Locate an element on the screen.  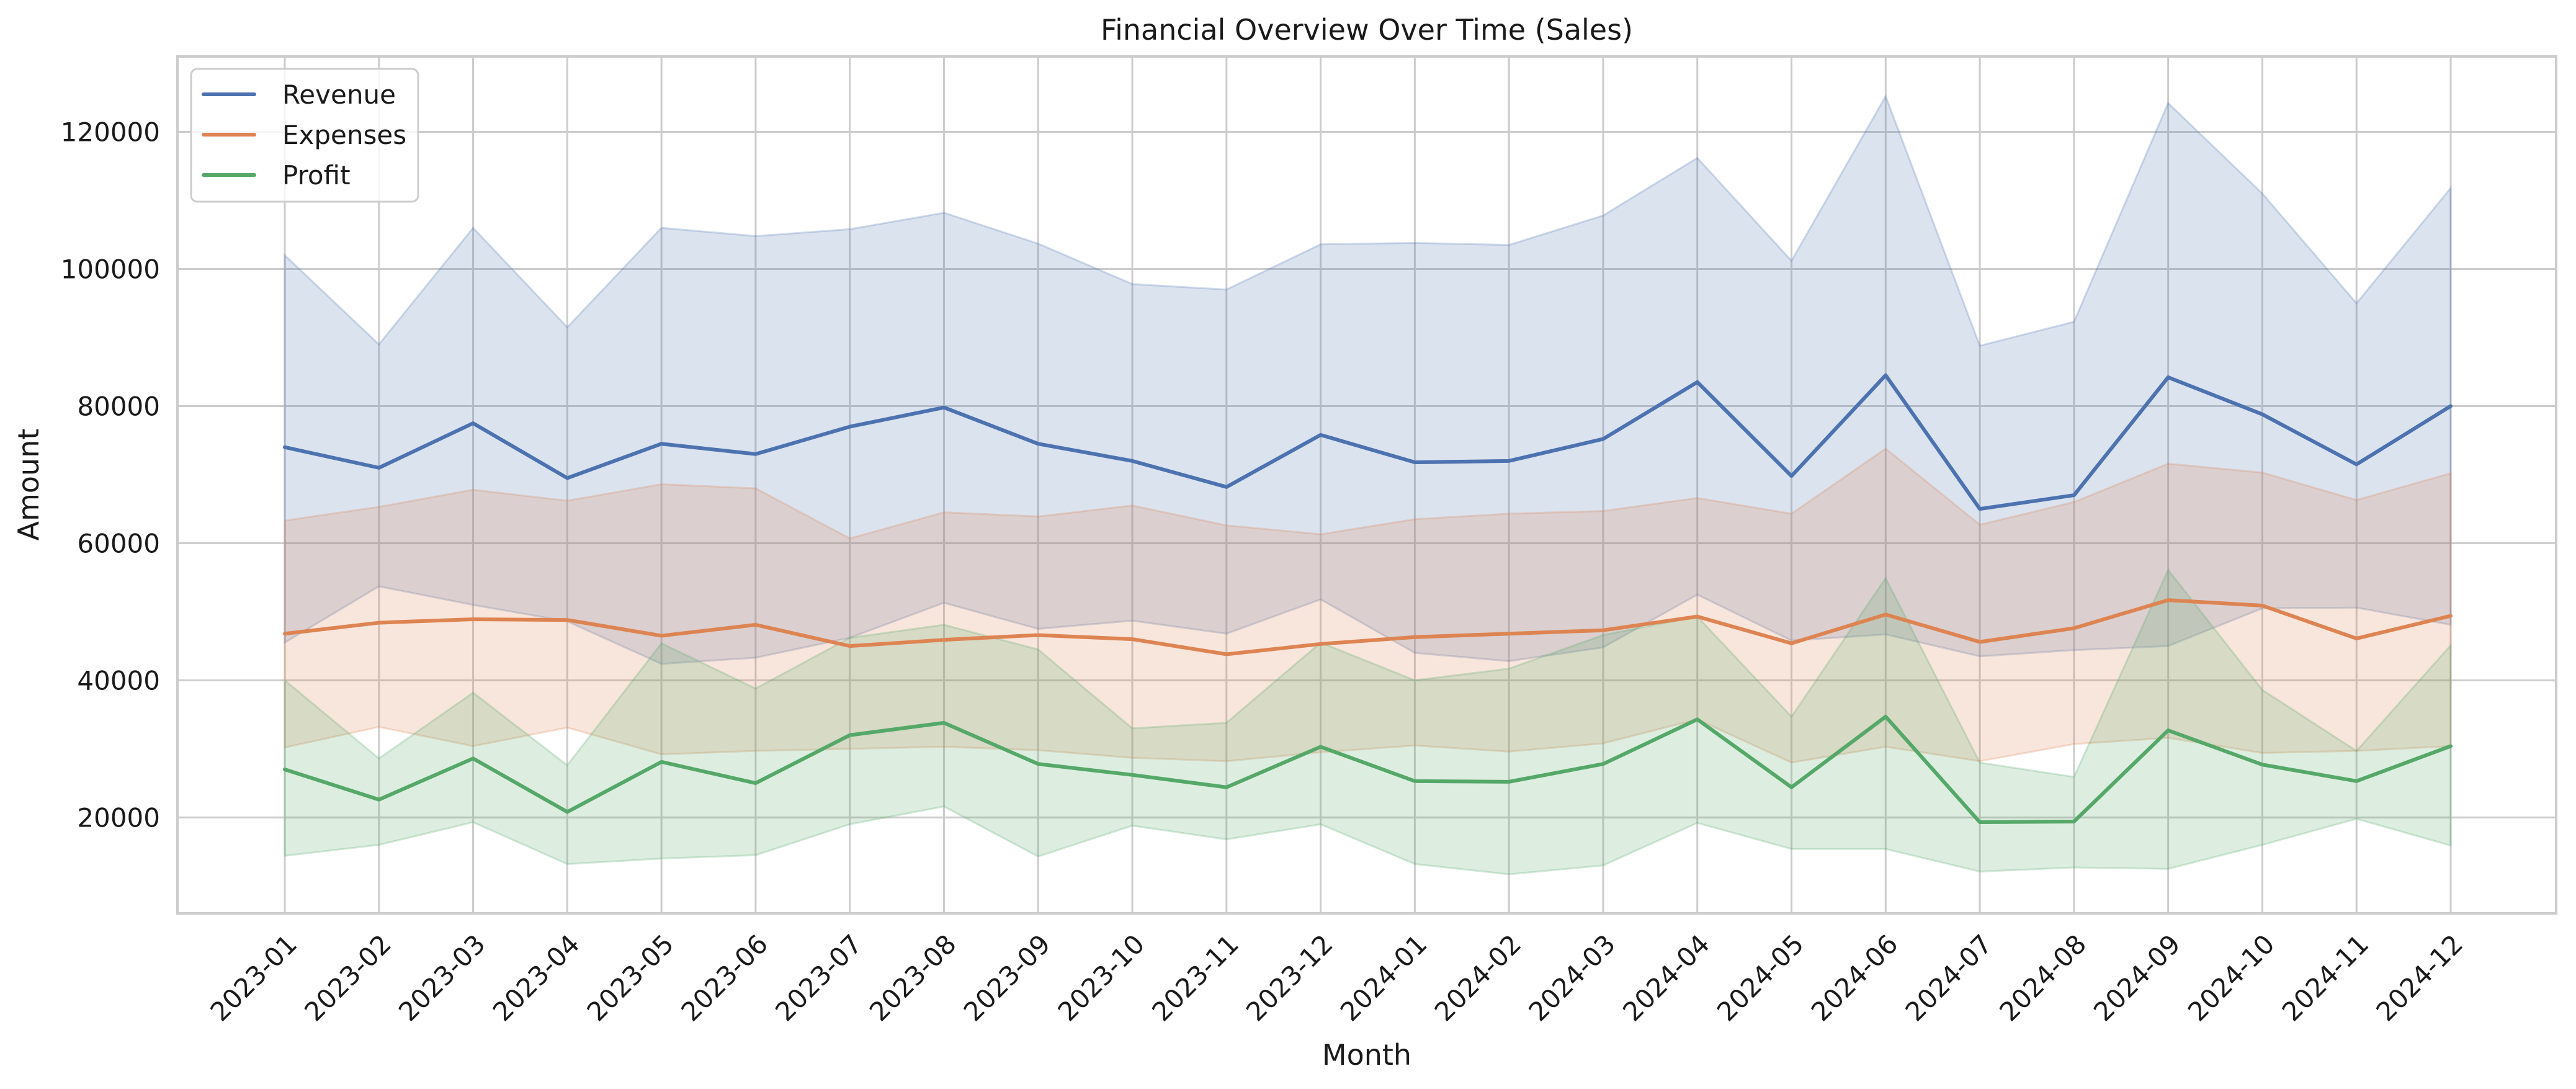
y-tick-label: 80000 is located at coordinates (118, 406).